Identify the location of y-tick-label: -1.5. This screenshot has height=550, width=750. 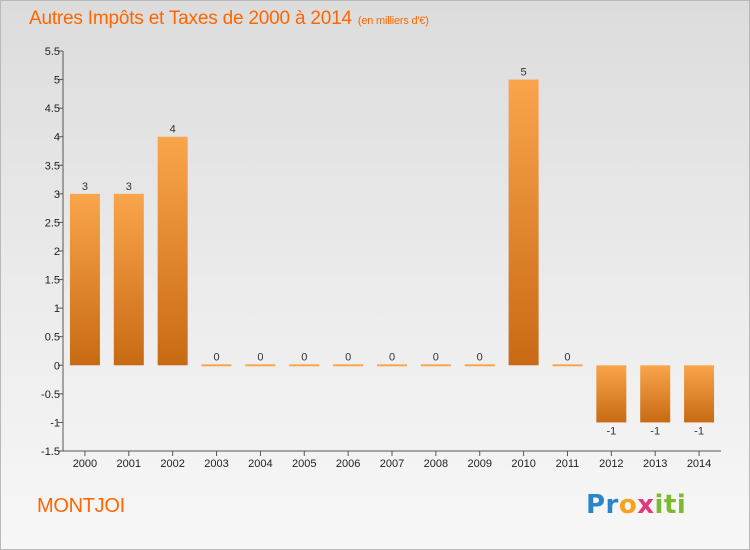
(50, 452).